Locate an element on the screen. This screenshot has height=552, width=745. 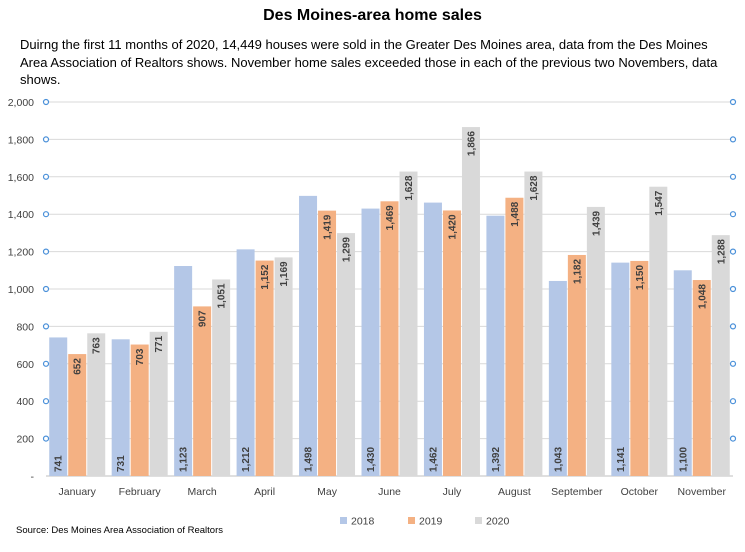
y-tick-label: 1,800 is located at coordinates (21, 140).